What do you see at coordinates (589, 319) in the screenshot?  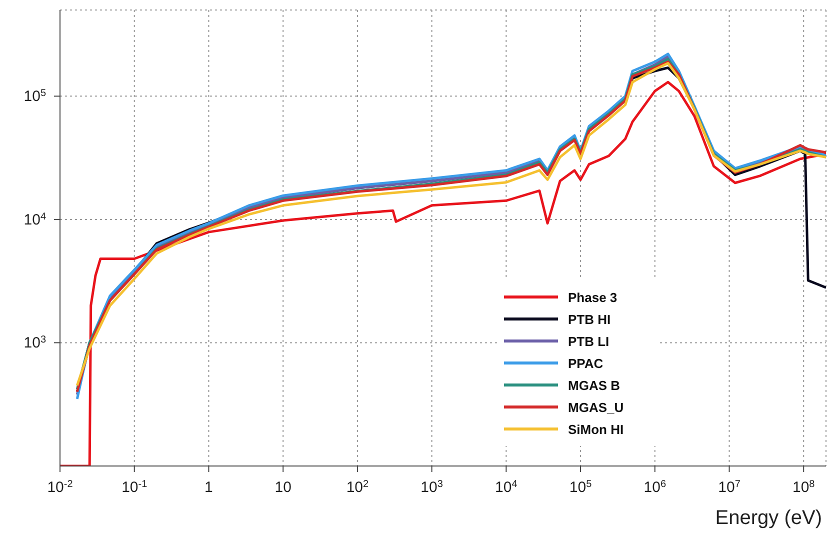 I see `legend-label: PTB HI` at bounding box center [589, 319].